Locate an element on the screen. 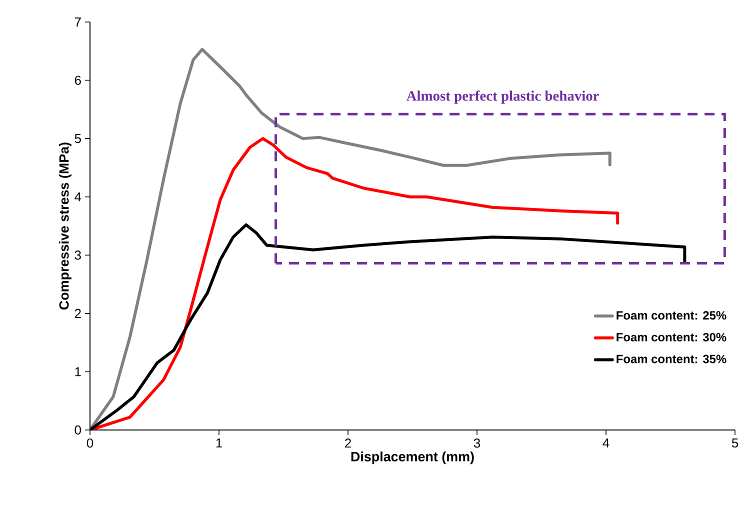  y-axis-title: Compressive stress (MPa) is located at coordinates (65, 226).